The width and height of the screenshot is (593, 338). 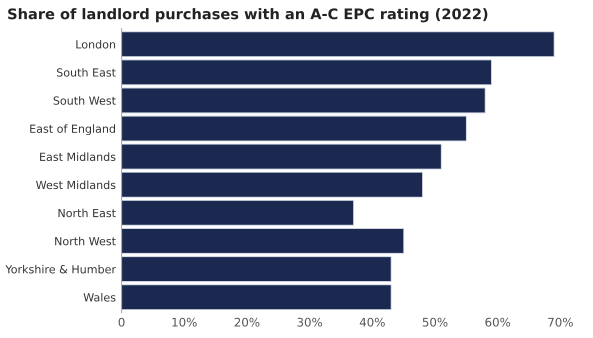 What do you see at coordinates (85, 100) in the screenshot?
I see `y-tick-label: South West` at bounding box center [85, 100].